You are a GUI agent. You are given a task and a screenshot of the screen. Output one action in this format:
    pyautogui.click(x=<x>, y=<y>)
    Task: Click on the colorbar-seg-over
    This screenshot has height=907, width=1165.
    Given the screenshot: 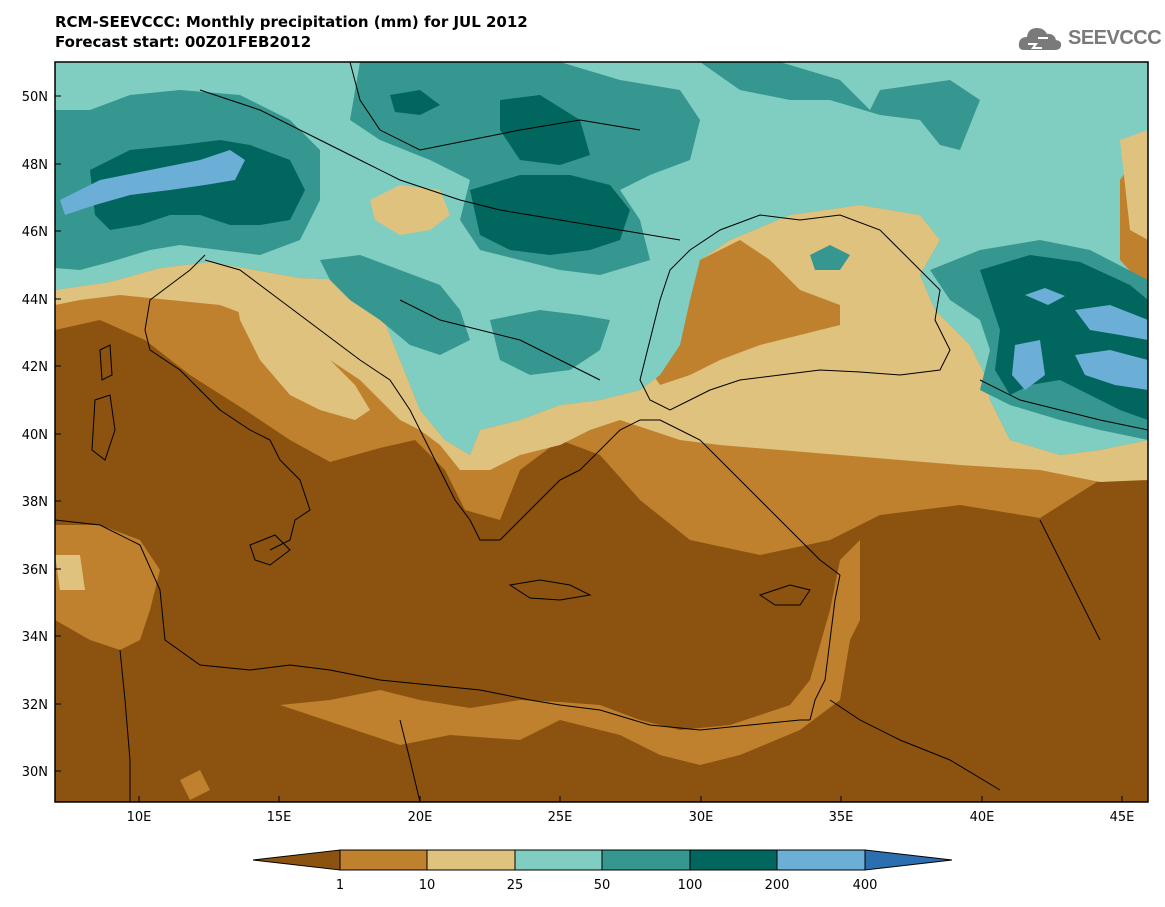 What is the action you would take?
    pyautogui.click(x=908, y=860)
    